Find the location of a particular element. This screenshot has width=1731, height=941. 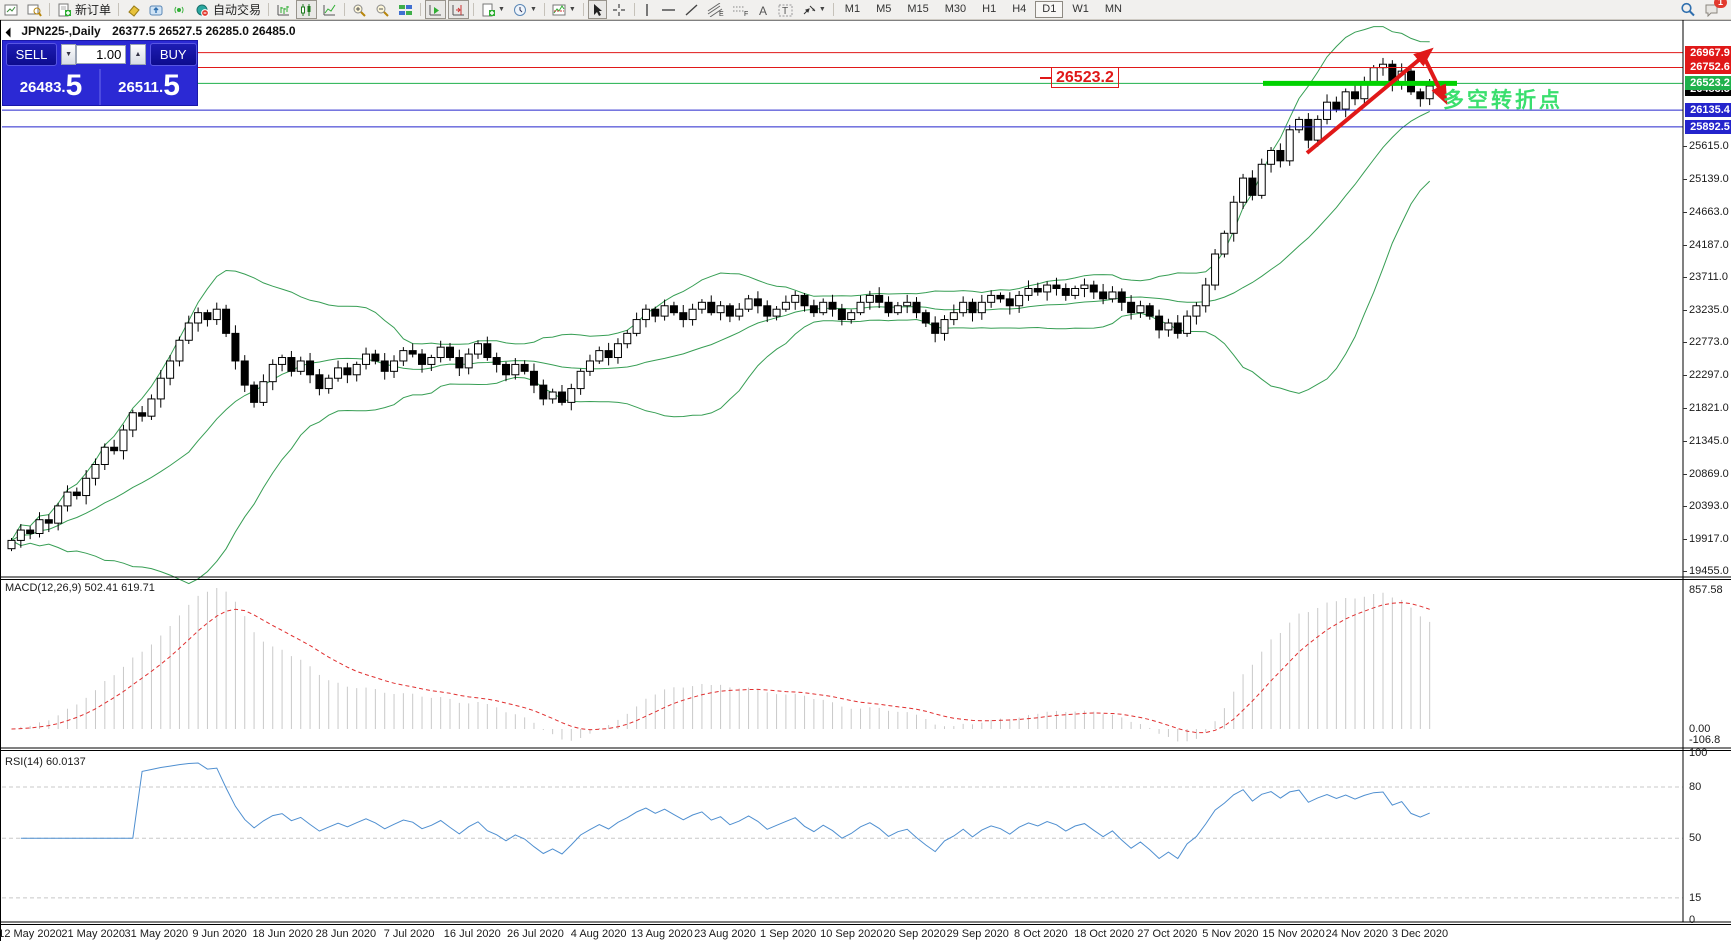

autotrading-button: 自动交易 is located at coordinates (228, 9).